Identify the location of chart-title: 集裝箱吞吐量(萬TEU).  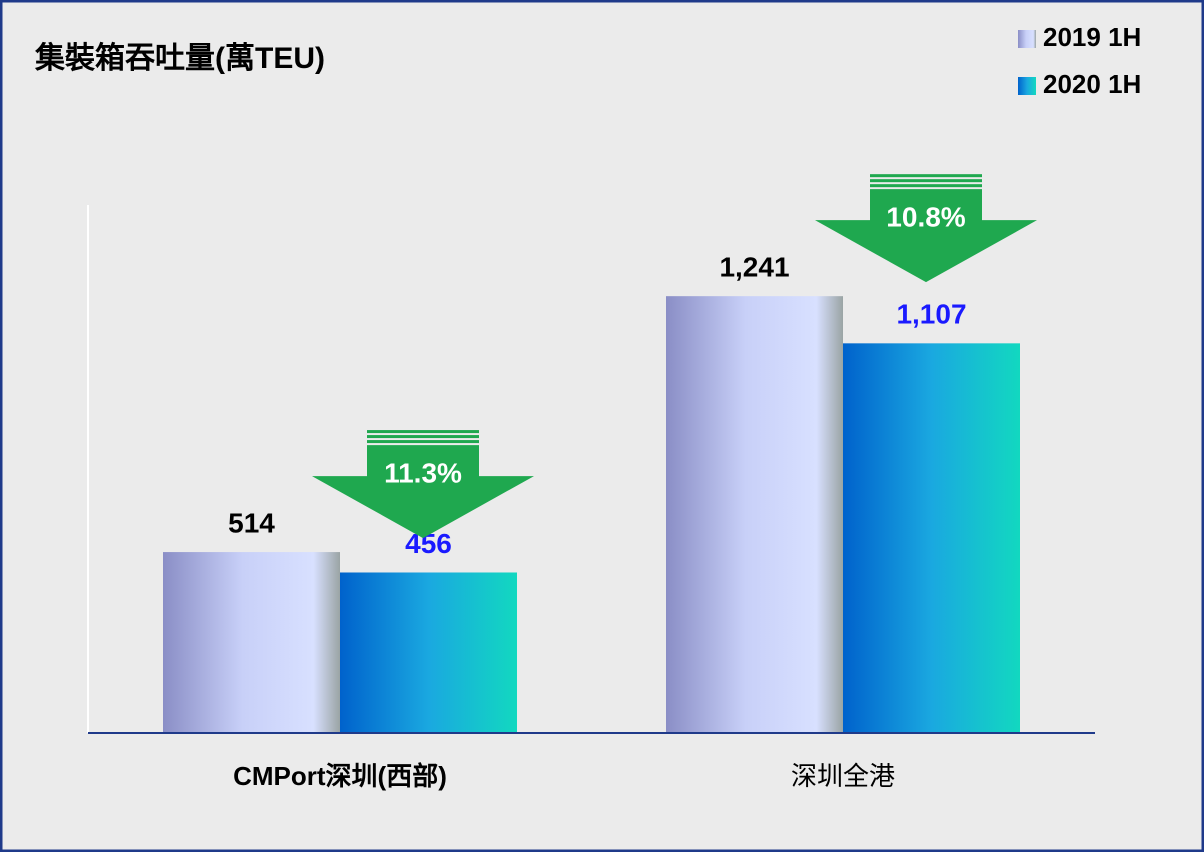
(179, 58).